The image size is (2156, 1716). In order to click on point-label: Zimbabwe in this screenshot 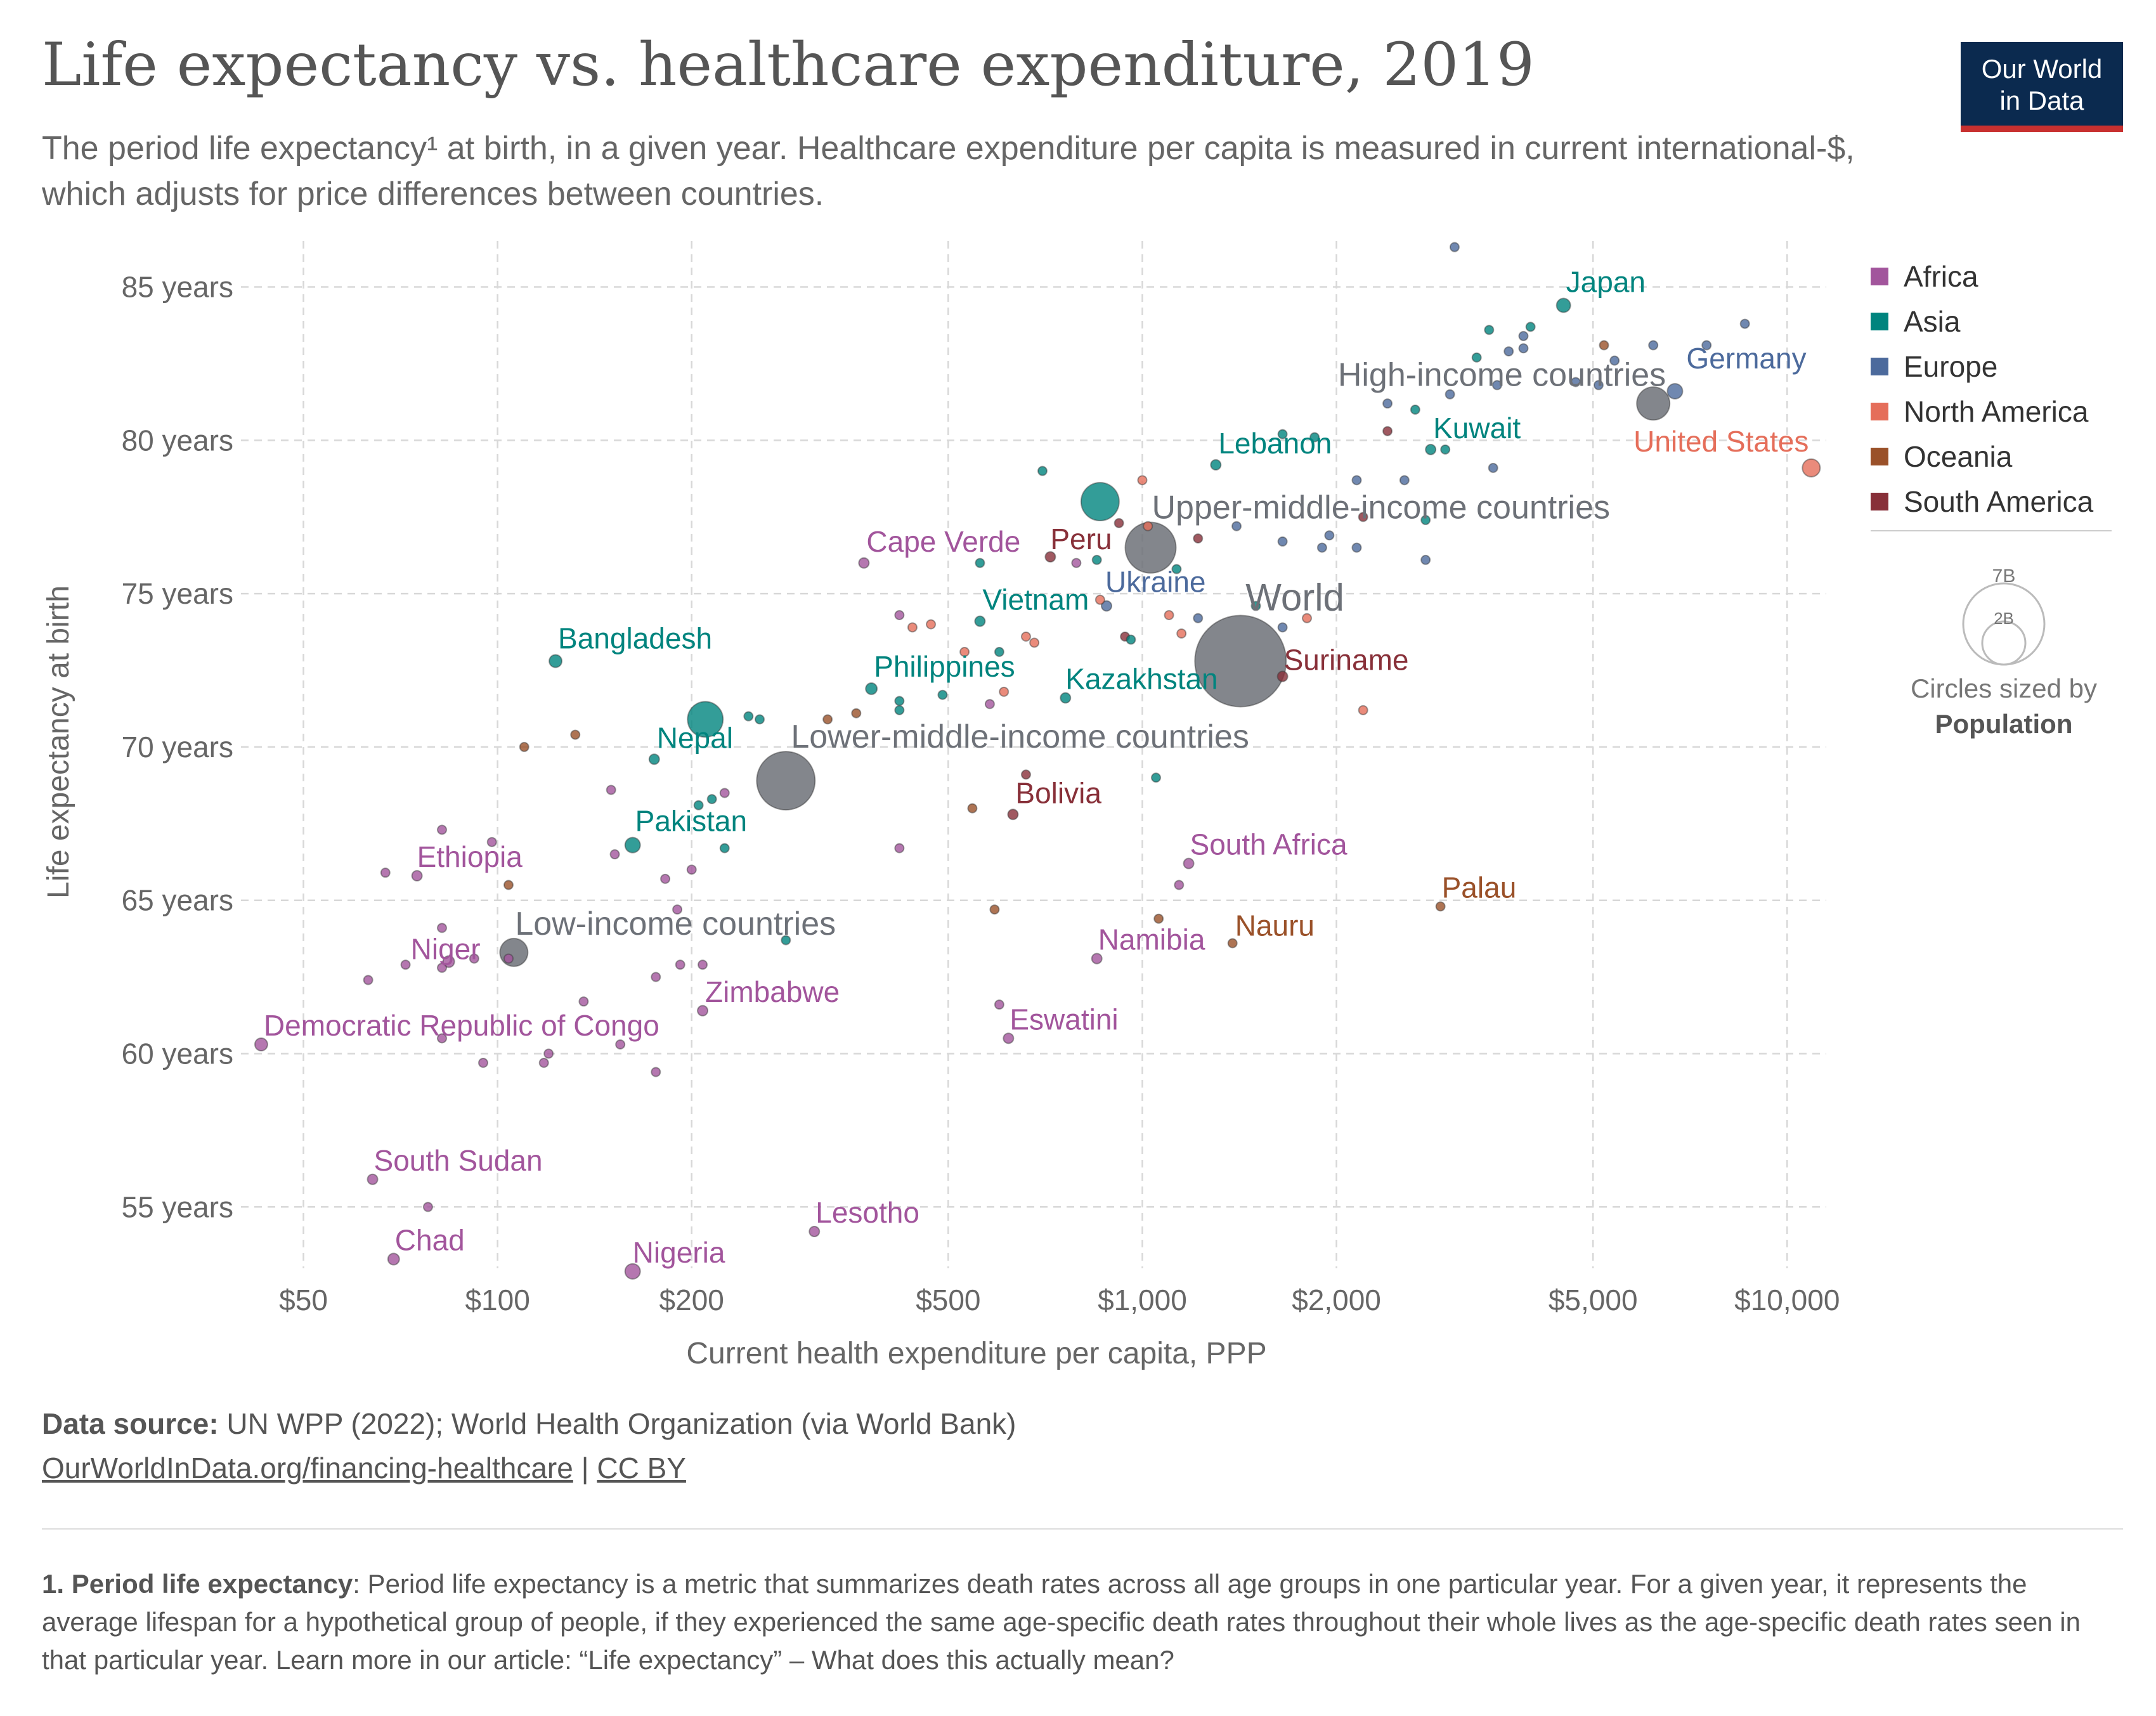, I will do `click(772, 991)`.